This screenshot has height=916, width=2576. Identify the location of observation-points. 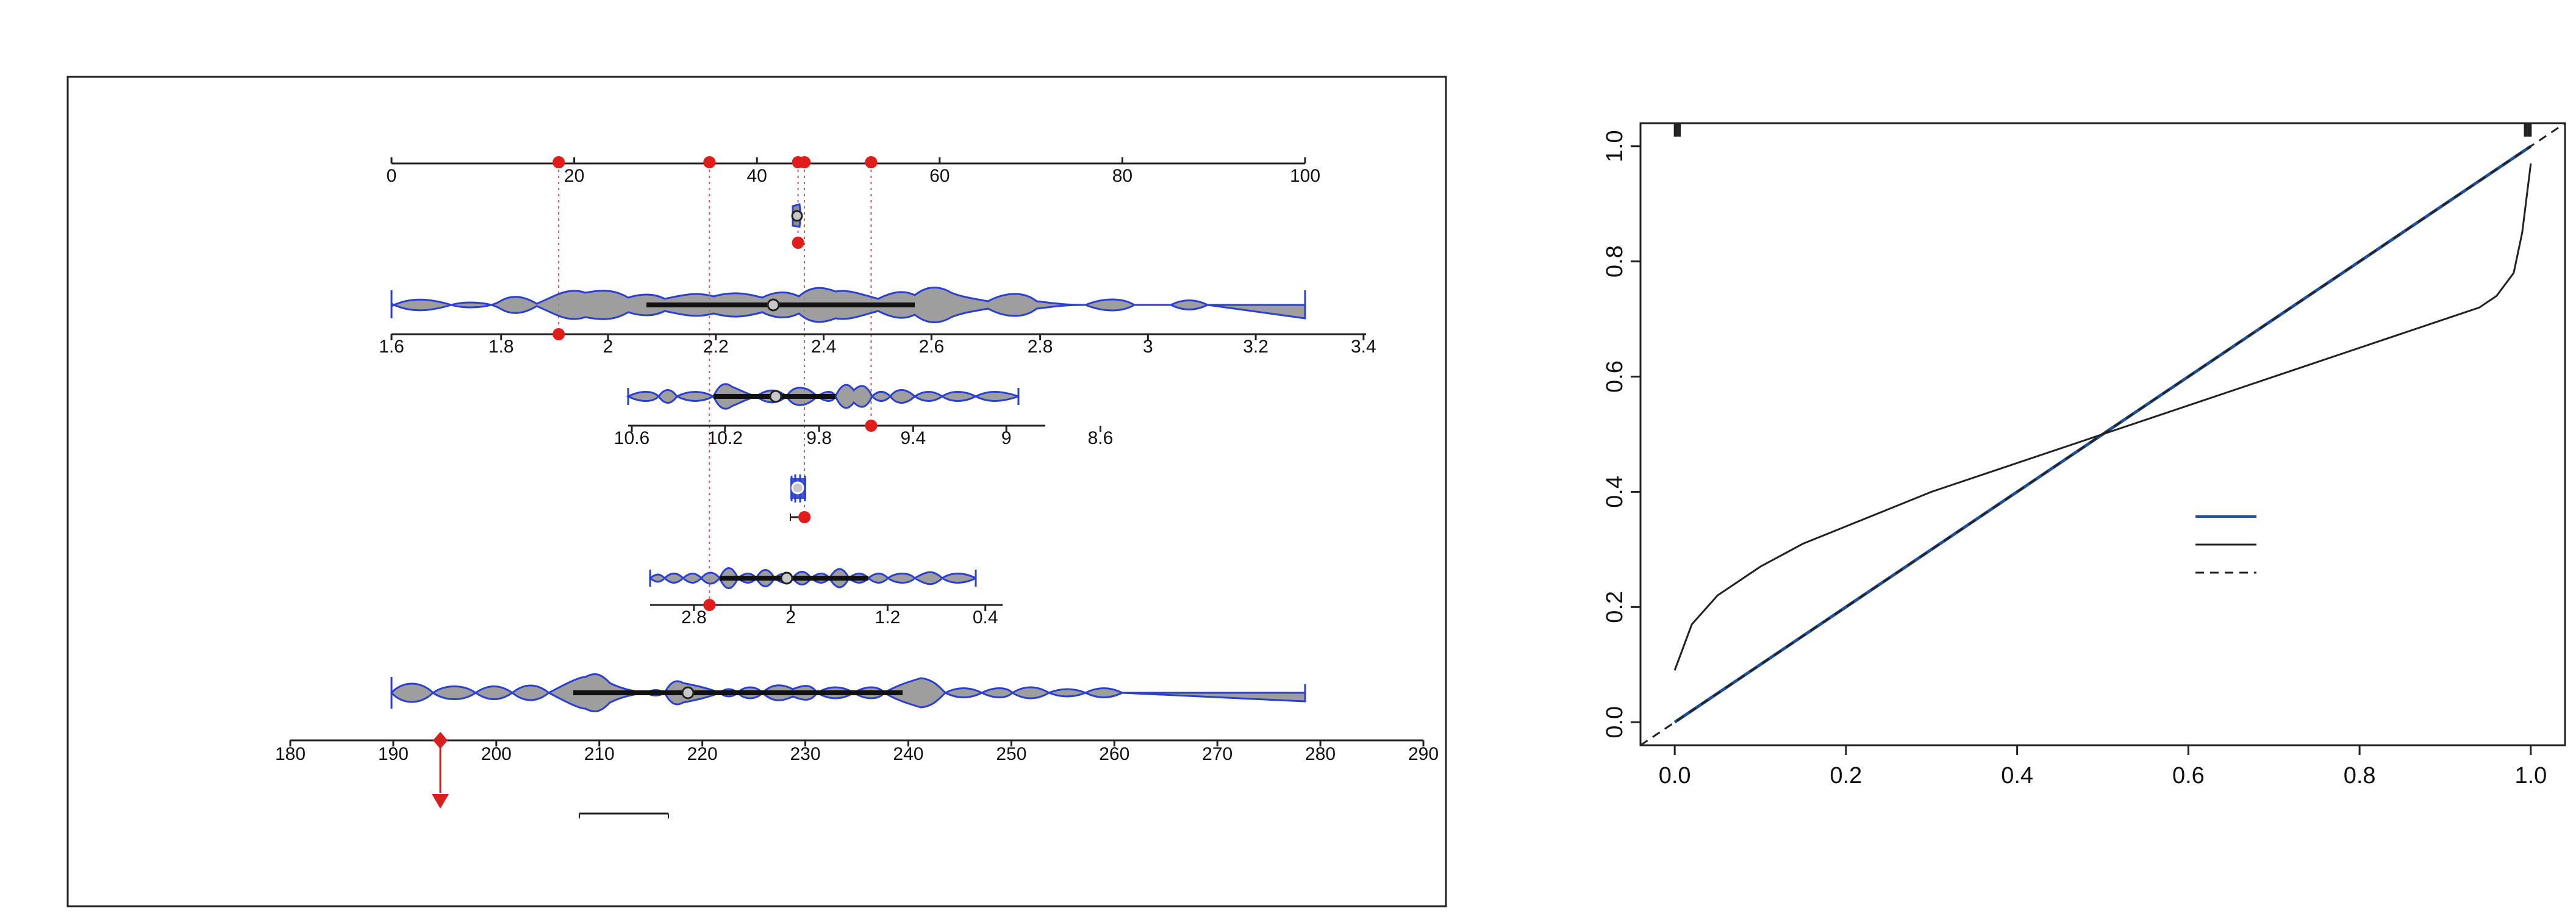
(715, 383).